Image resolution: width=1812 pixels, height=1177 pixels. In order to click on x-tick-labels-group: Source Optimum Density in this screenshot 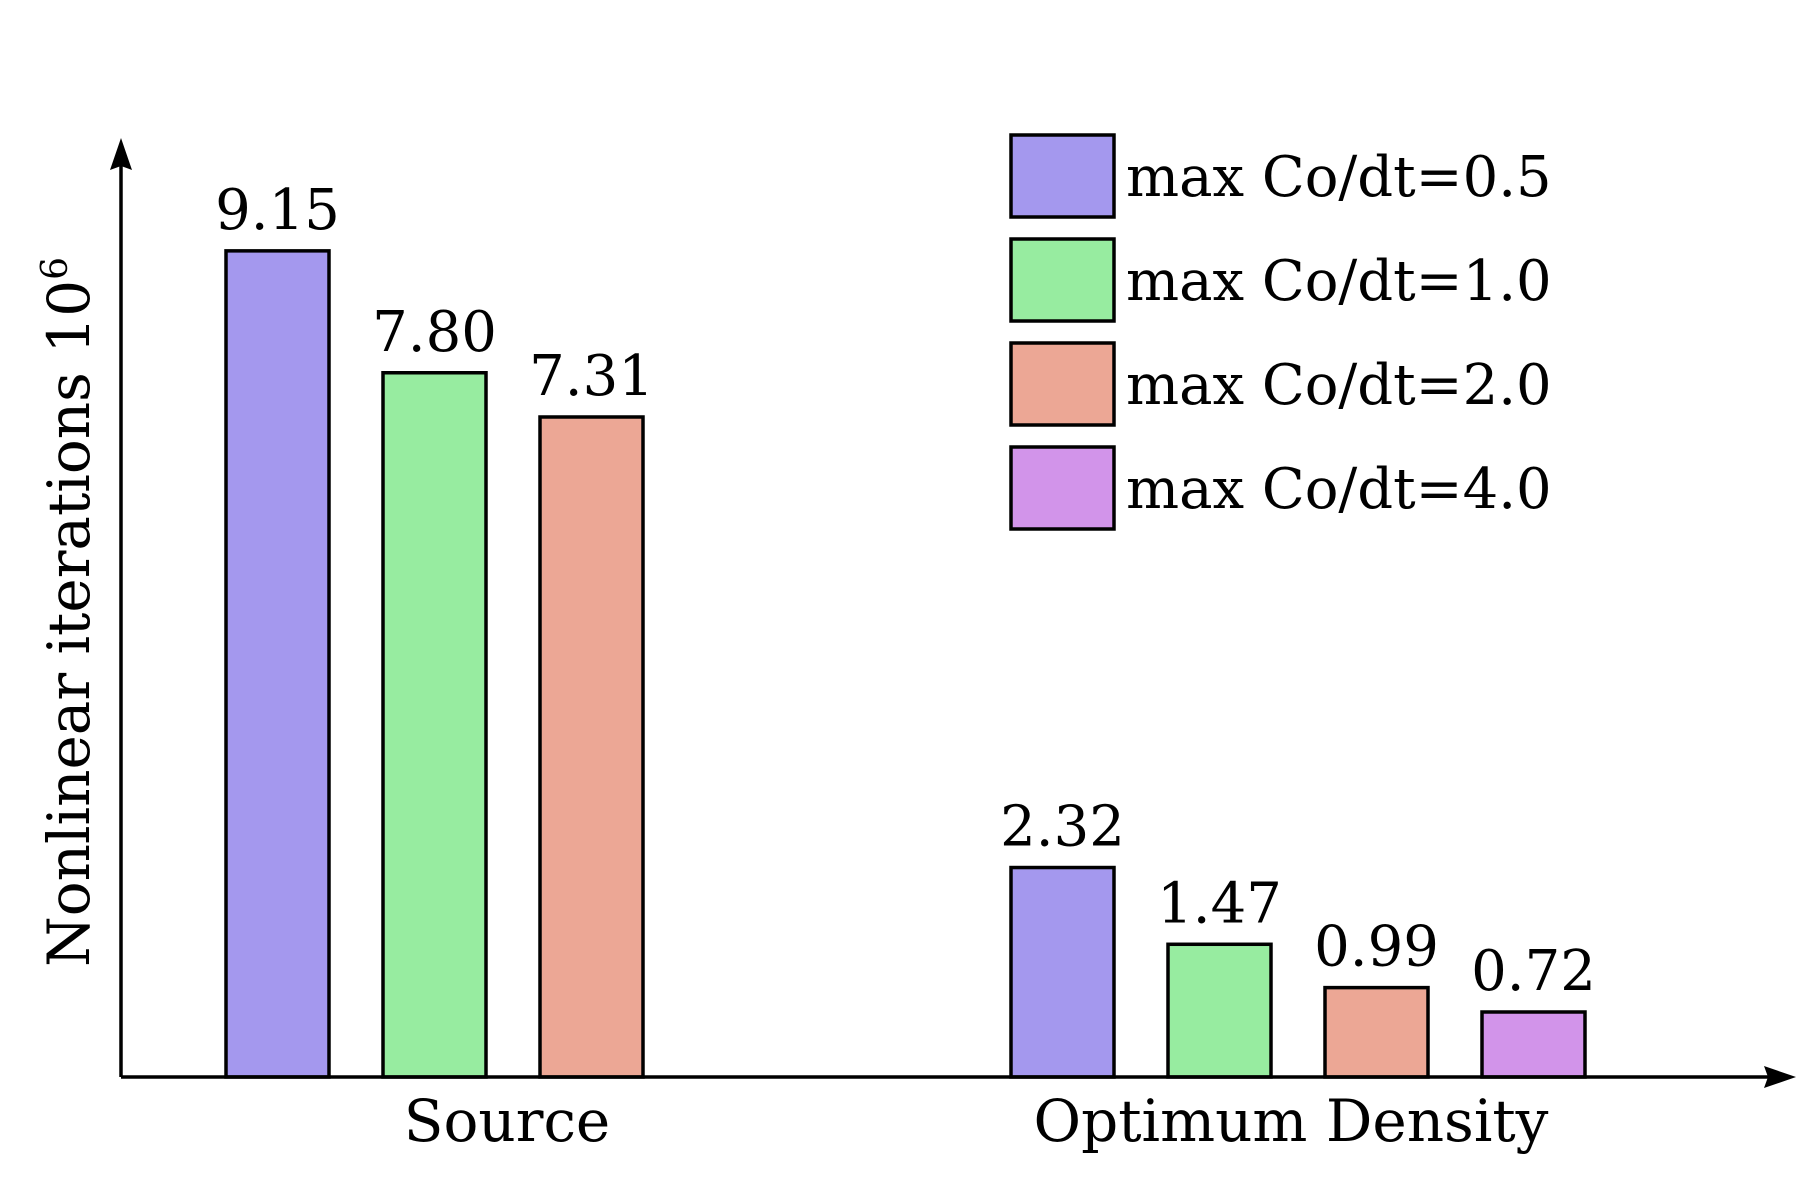, I will do `click(976, 1121)`.